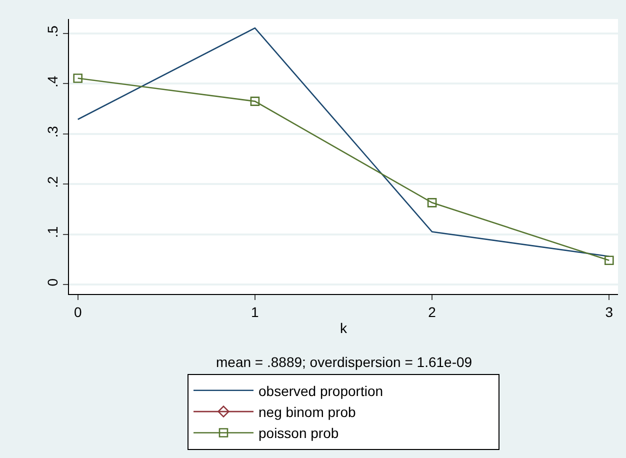 This screenshot has height=458, width=626. I want to click on y-tick-label: .2, so click(52, 182).